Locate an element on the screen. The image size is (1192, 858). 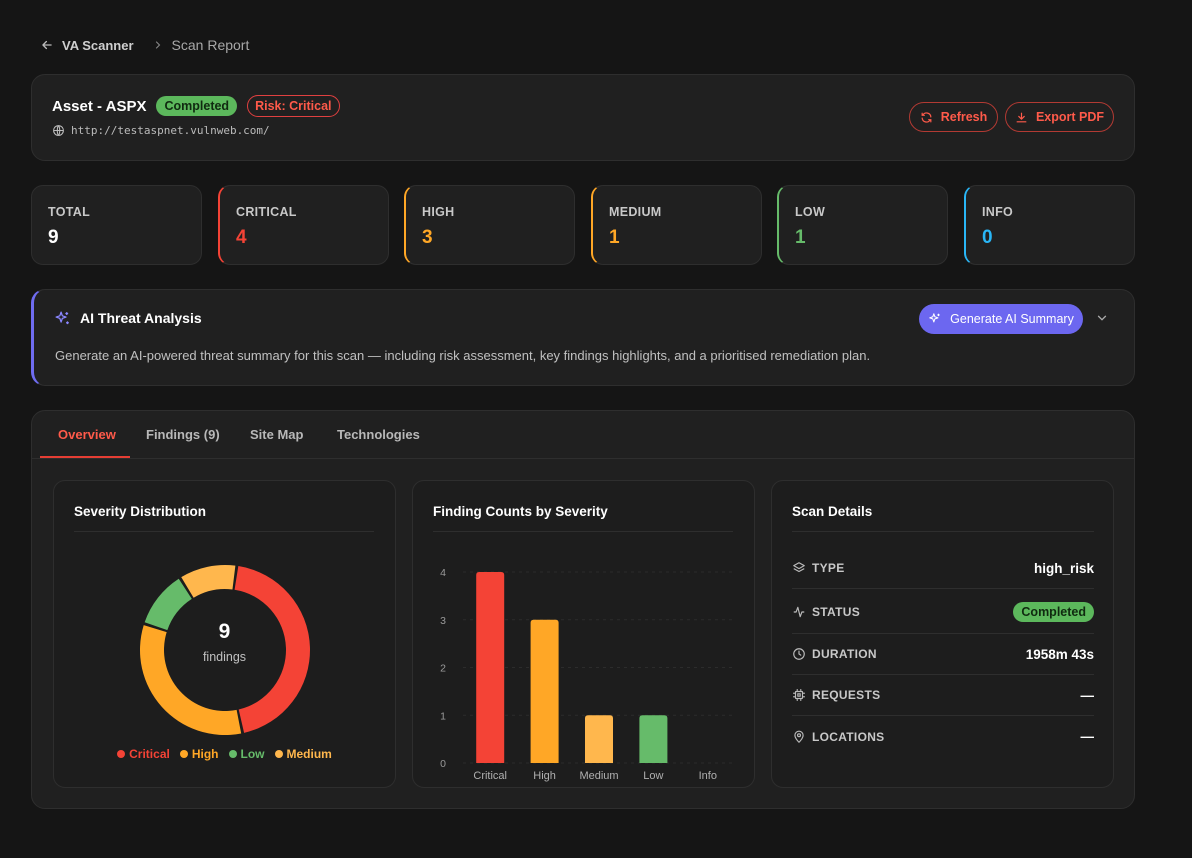
stat-label: CRITICAL is located at coordinates (266, 212).